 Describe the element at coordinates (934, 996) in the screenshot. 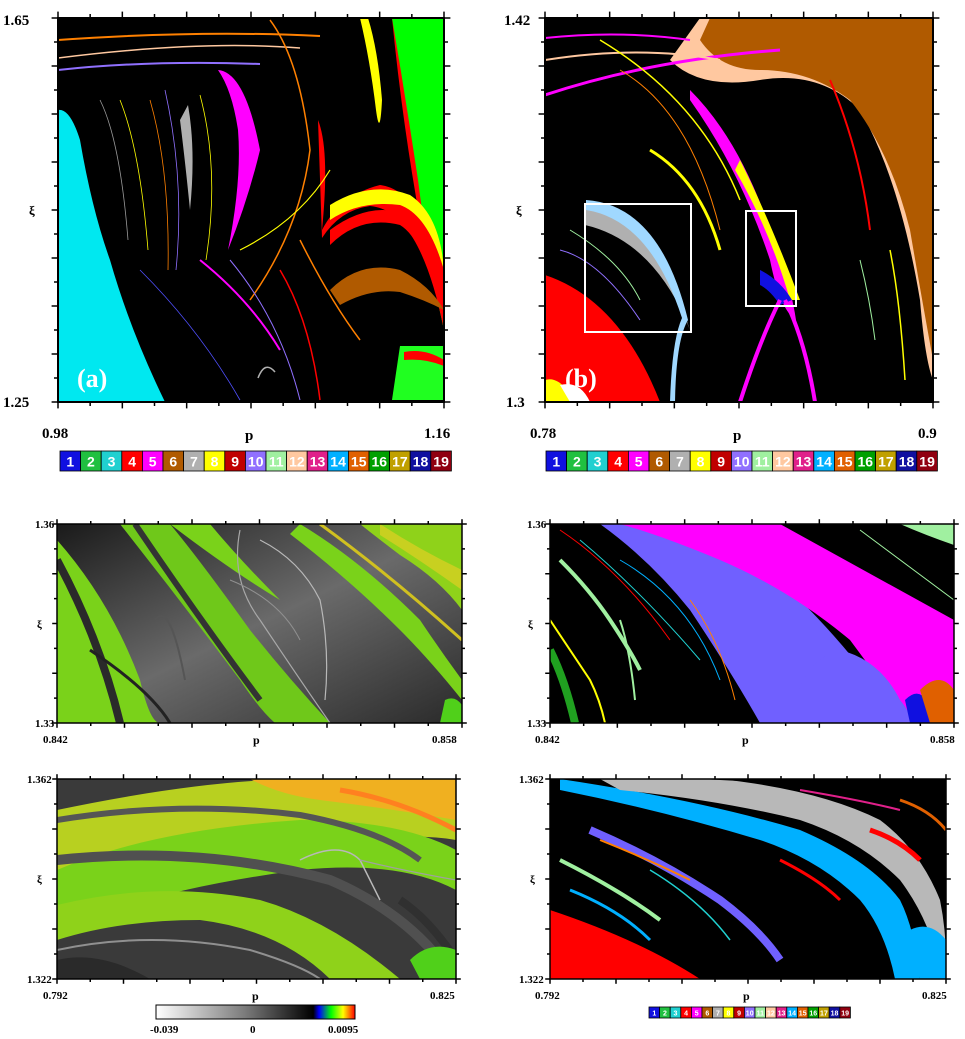

I see `panel-f-xtick-right: 0.825` at that location.